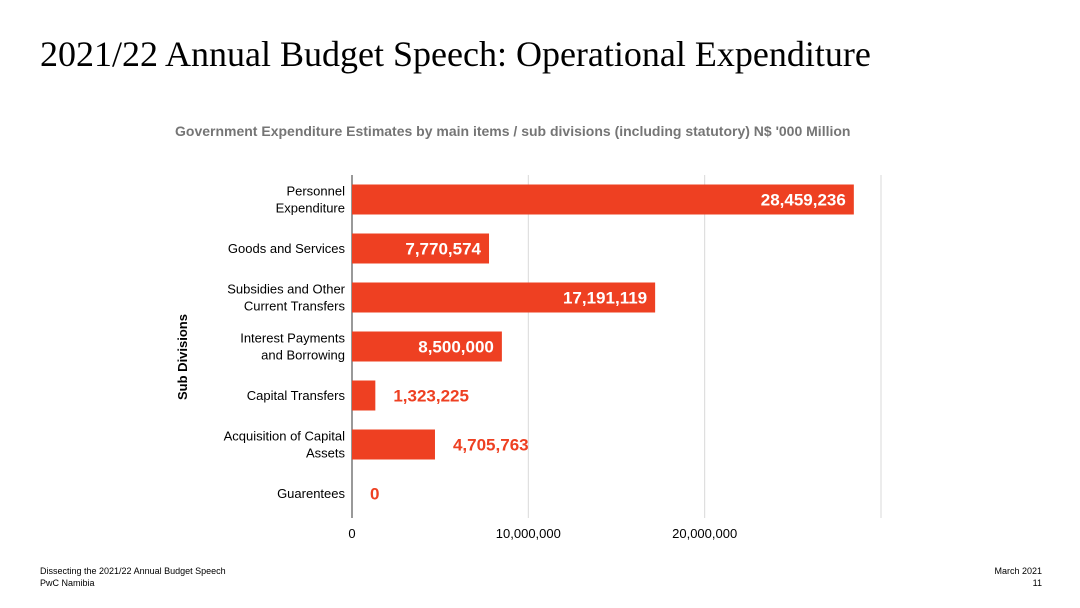 The height and width of the screenshot is (608, 1080). What do you see at coordinates (1018, 571) in the screenshot?
I see `footer-date: March 2021` at bounding box center [1018, 571].